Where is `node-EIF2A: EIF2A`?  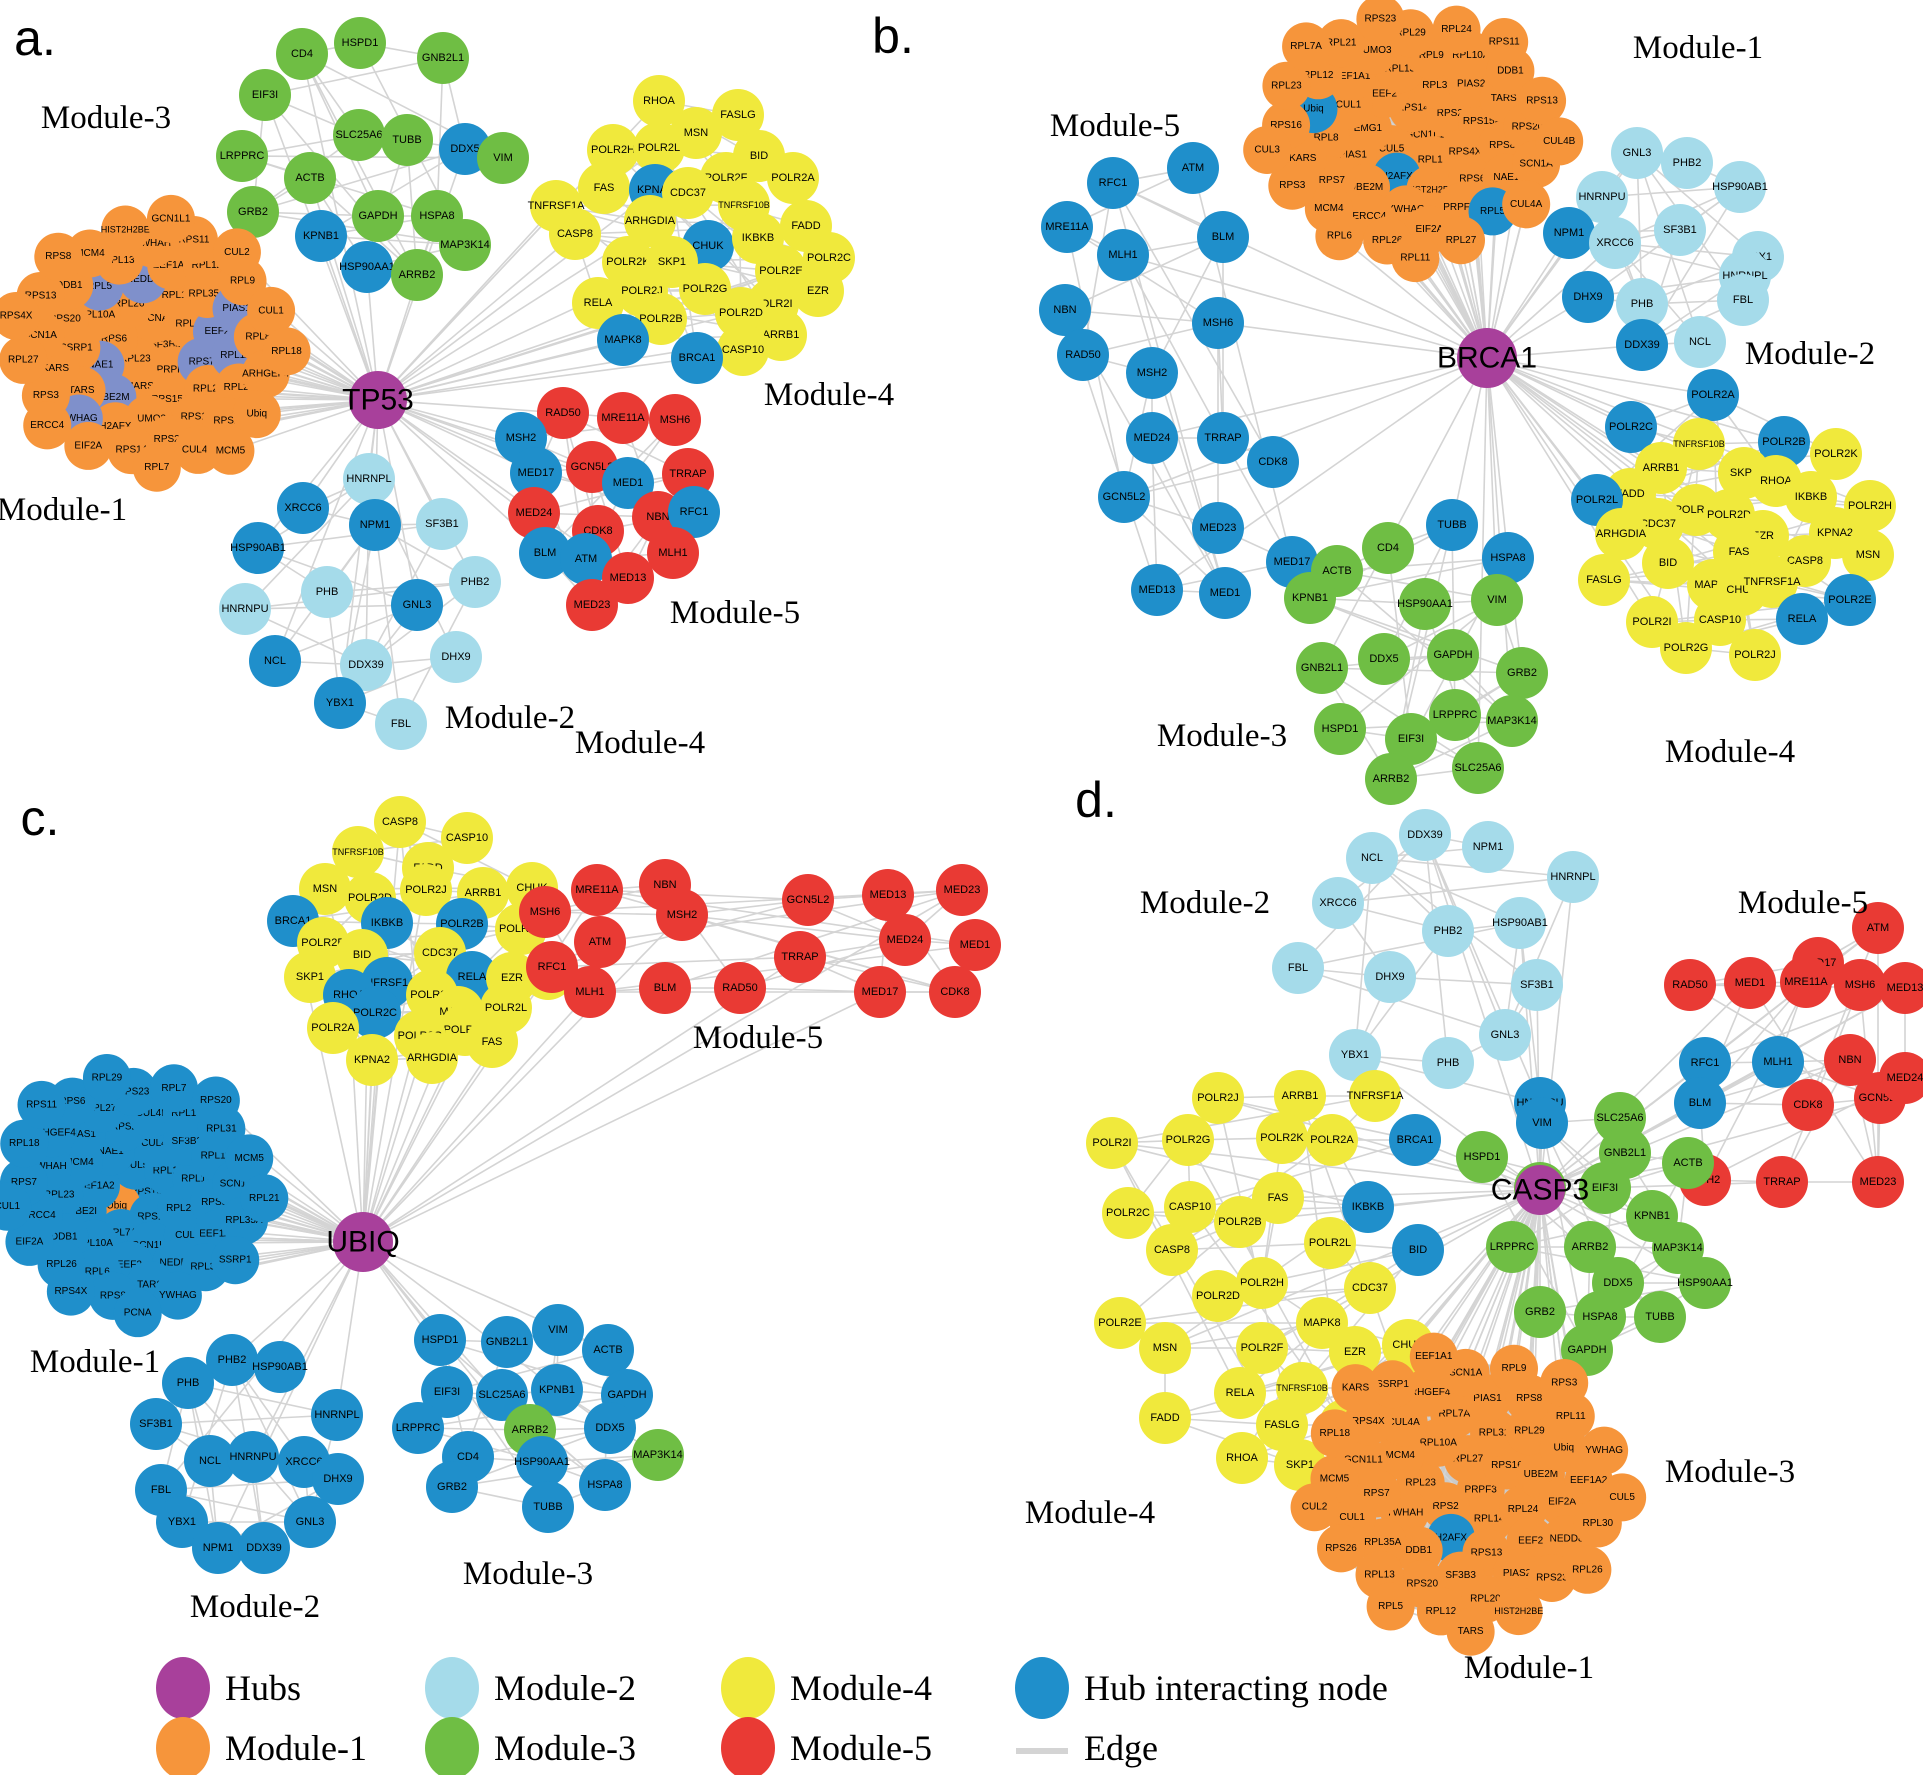
node-EIF2A: EIF2A is located at coordinates (88, 445).